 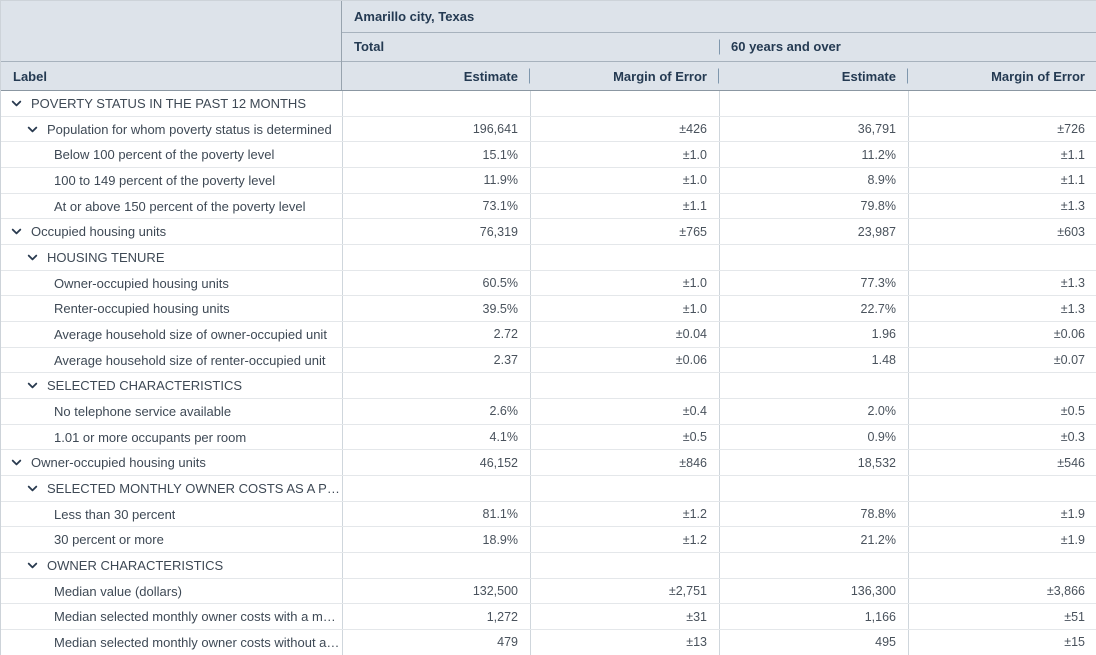 I want to click on value-cell-margin-of-error-total: ±0.5, so click(x=624, y=437).